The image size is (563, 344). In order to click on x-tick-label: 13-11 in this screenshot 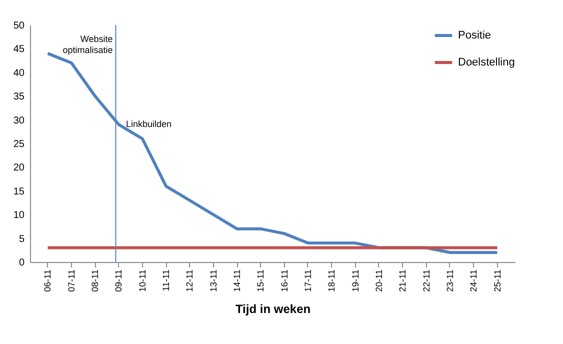, I will do `click(213, 281)`.